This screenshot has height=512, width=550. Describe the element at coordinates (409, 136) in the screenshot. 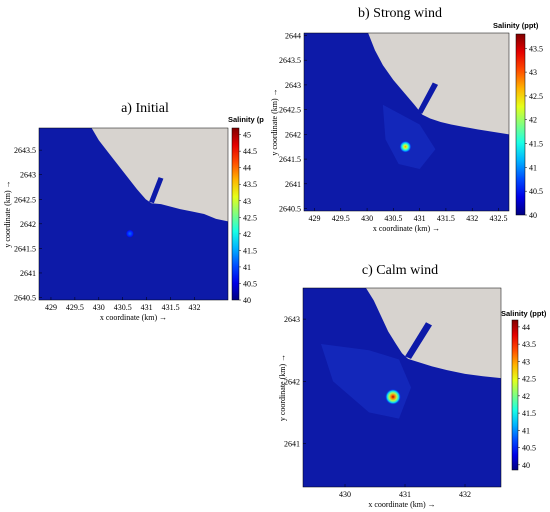

I see `plume` at that location.